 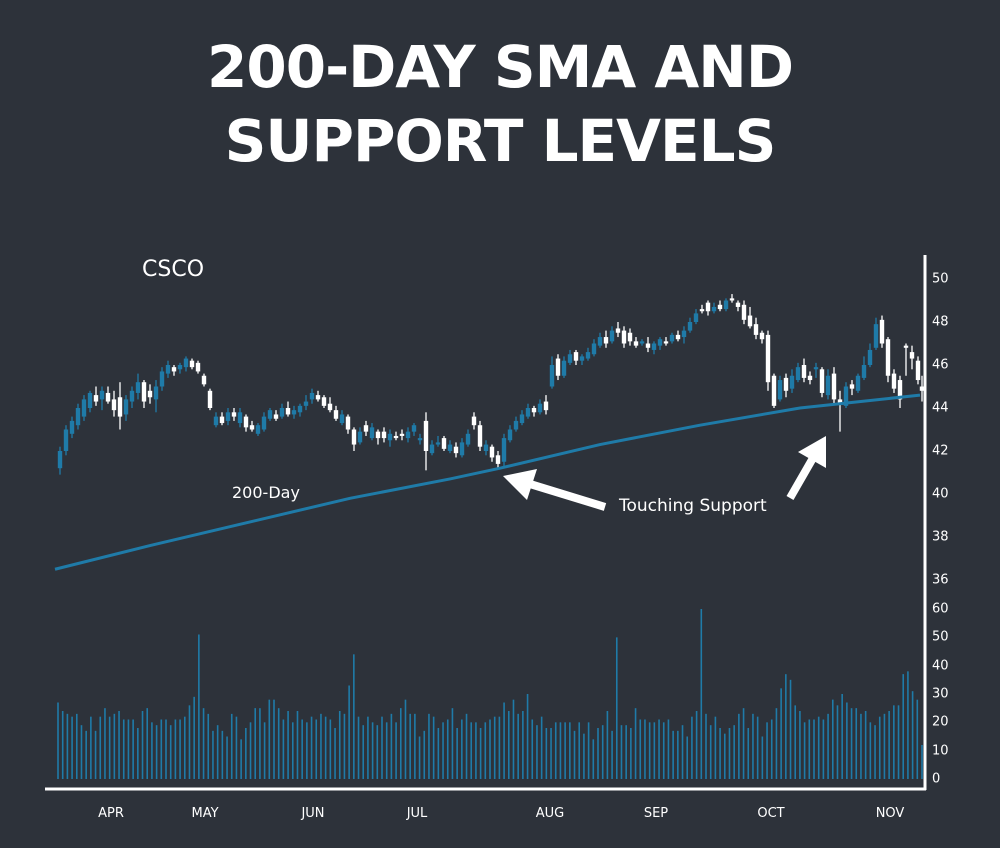 What do you see at coordinates (656, 813) in the screenshot?
I see `month-tick: SEP` at bounding box center [656, 813].